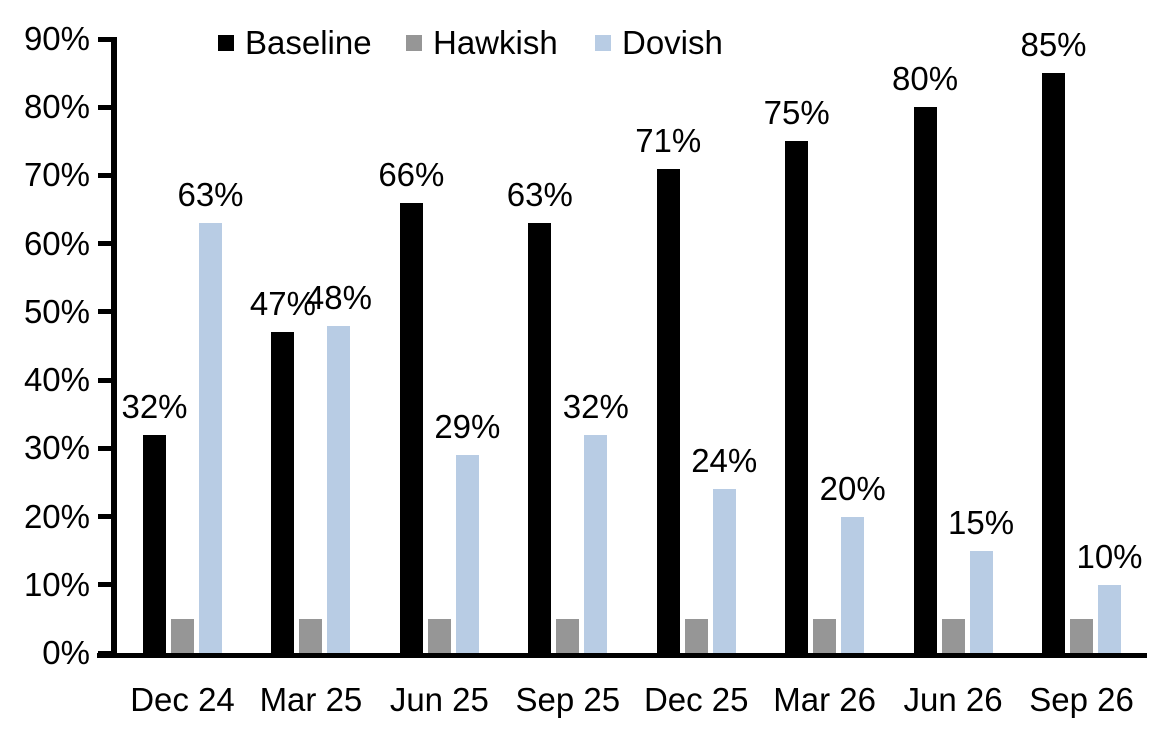  I want to click on x-axis-category-label: Jun 25, so click(439, 699).